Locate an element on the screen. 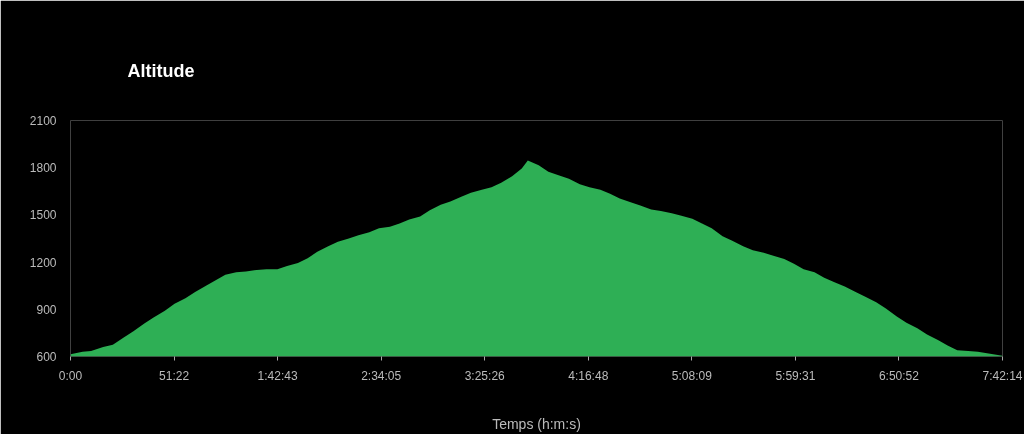  x-tick-label: 5:59:31 is located at coordinates (795, 375).